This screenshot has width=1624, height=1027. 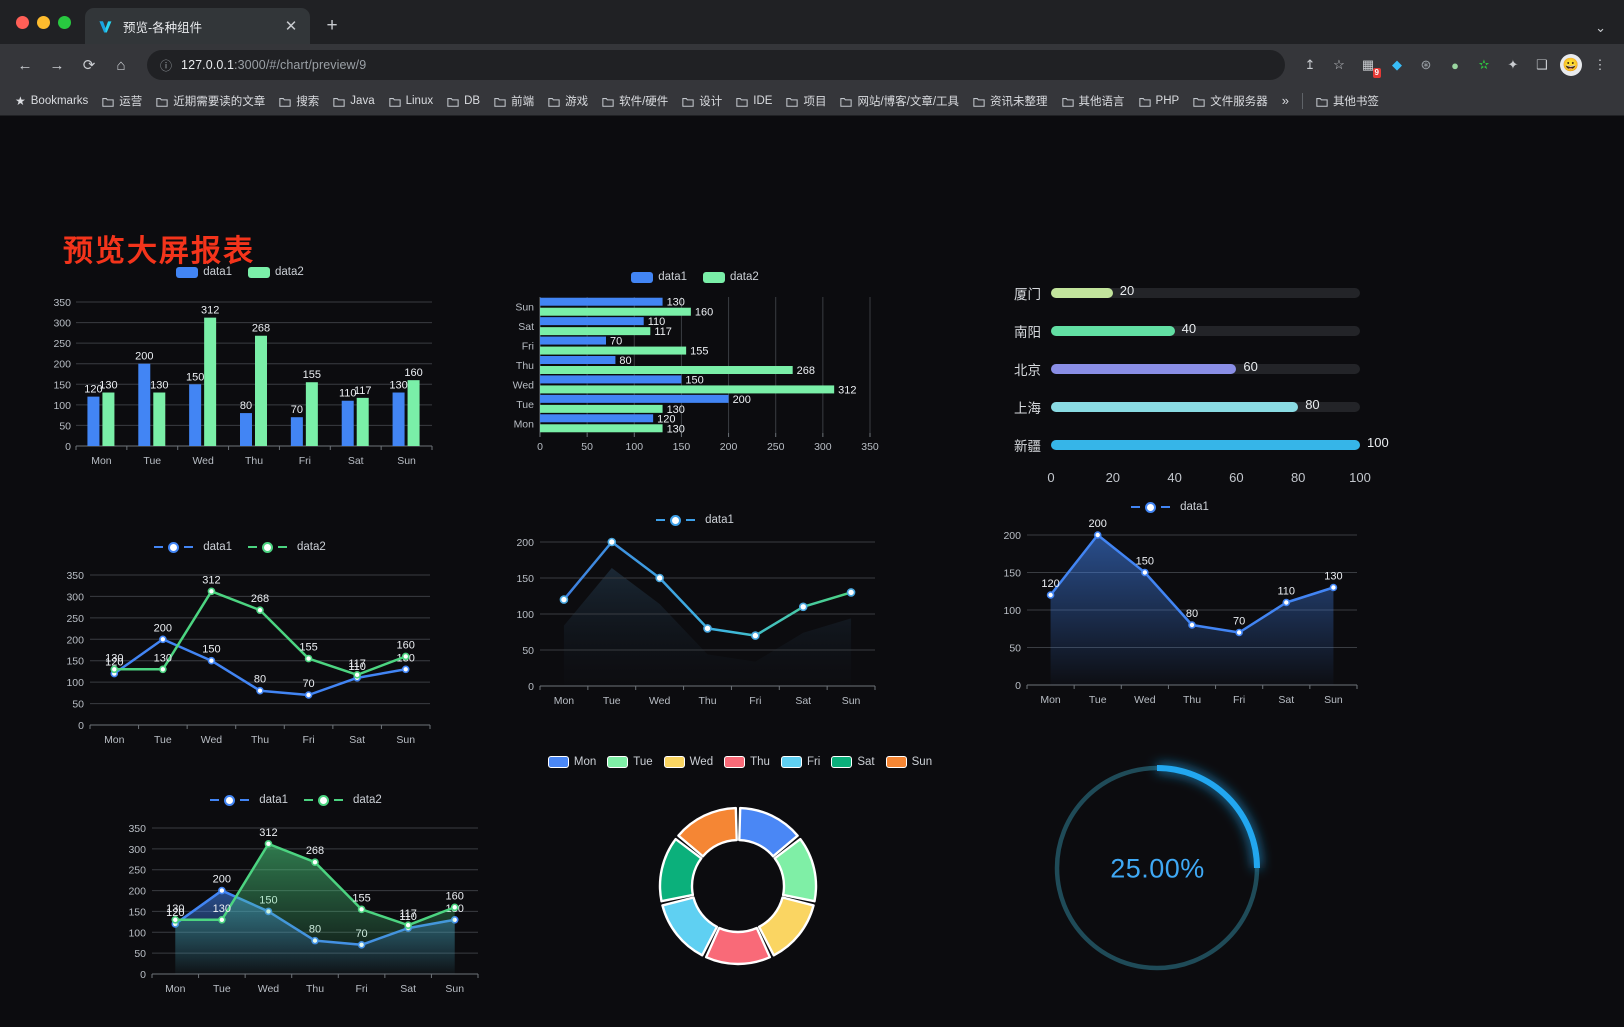 I want to click on progress-track: 80, so click(x=1205, y=404).